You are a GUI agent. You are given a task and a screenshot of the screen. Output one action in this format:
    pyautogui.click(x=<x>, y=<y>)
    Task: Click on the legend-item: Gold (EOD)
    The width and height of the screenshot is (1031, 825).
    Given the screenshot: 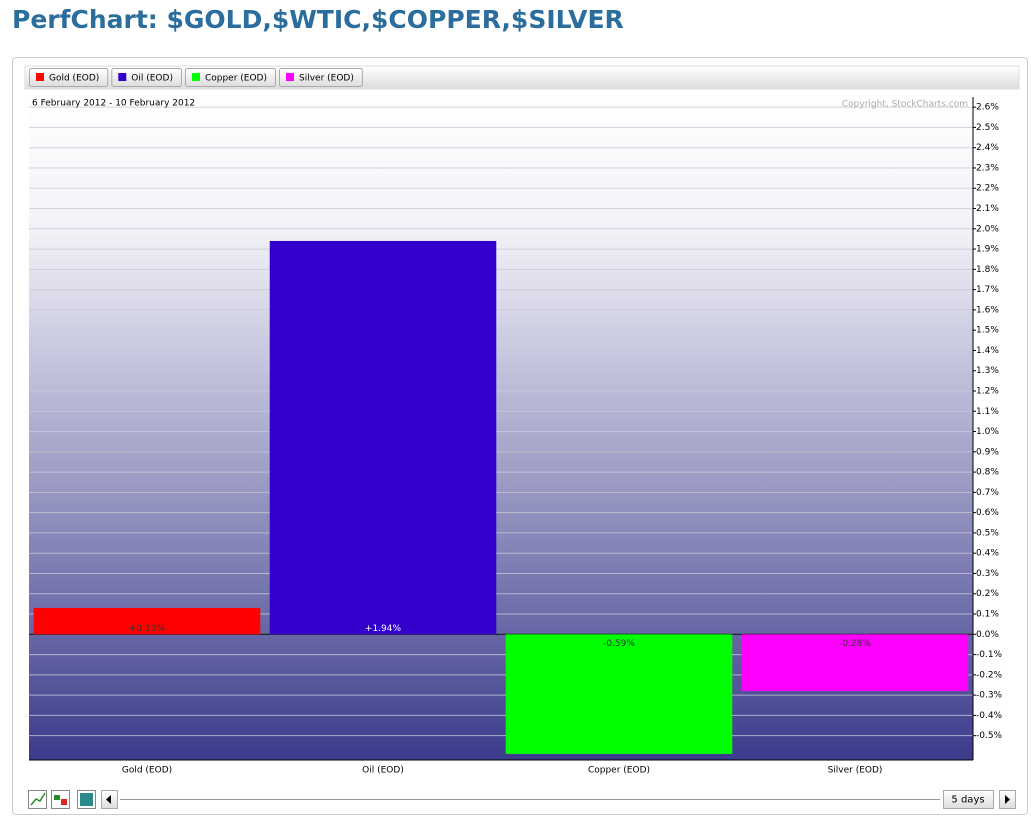 What is the action you would take?
    pyautogui.click(x=69, y=77)
    